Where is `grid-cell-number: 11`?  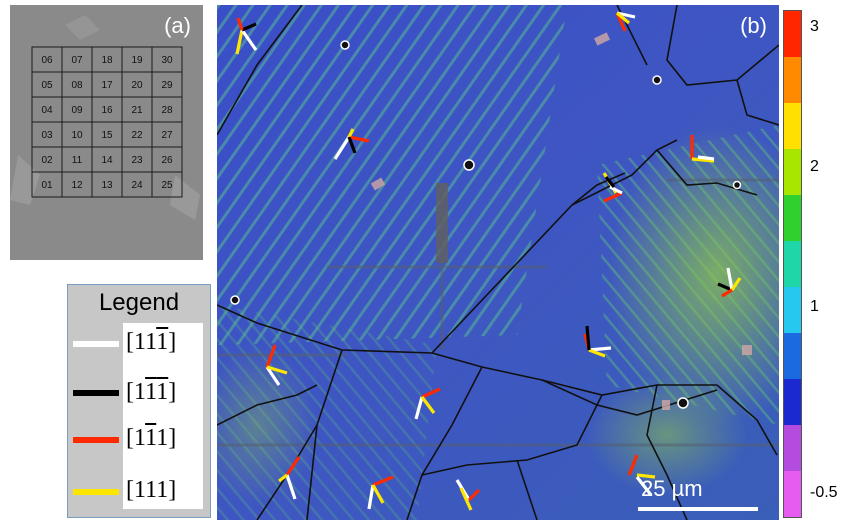
grid-cell-number: 11 is located at coordinates (77, 160).